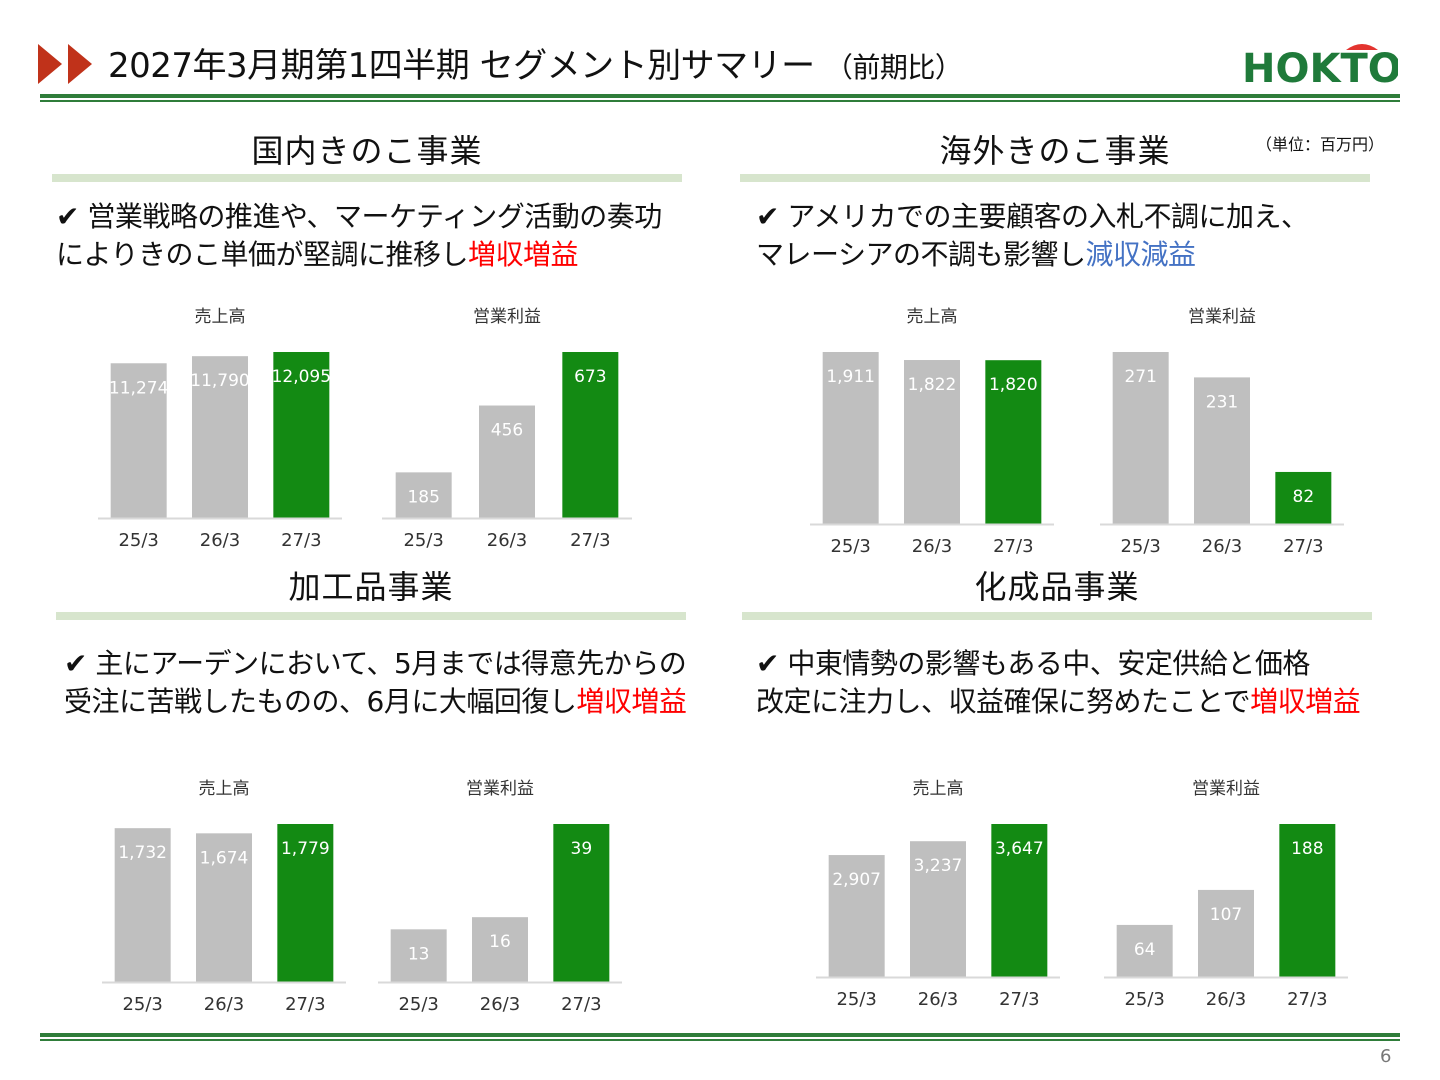  Describe the element at coordinates (224, 858) in the screenshot. I see `data-label: 1,674` at that location.